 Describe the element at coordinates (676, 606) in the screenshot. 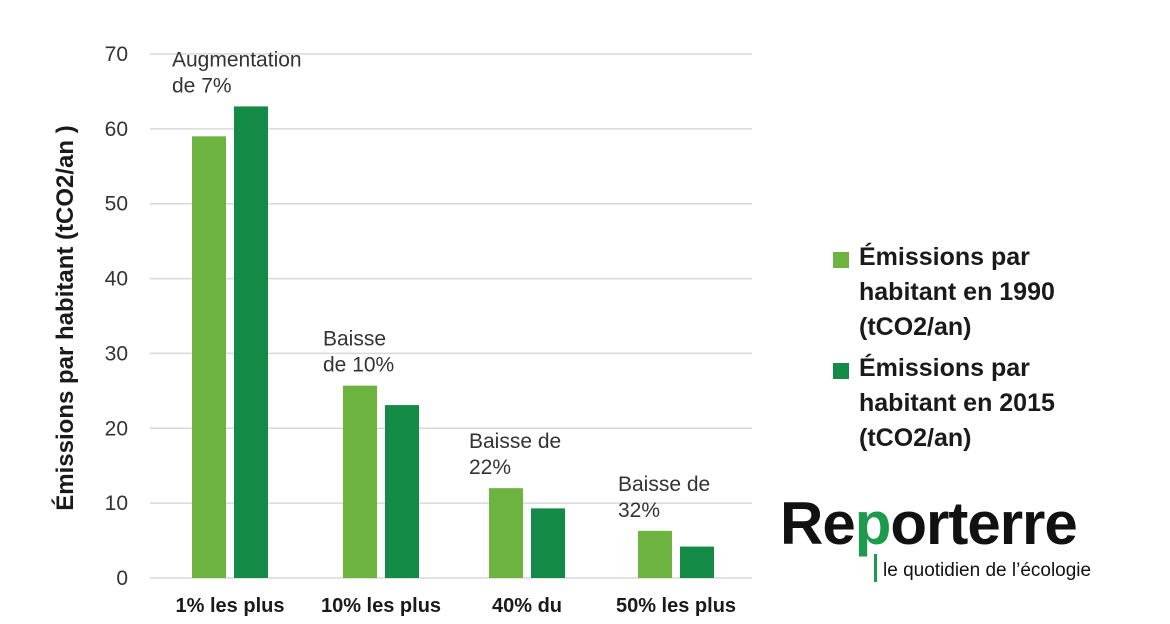

I see `x-category-label: 50% les plus` at that location.